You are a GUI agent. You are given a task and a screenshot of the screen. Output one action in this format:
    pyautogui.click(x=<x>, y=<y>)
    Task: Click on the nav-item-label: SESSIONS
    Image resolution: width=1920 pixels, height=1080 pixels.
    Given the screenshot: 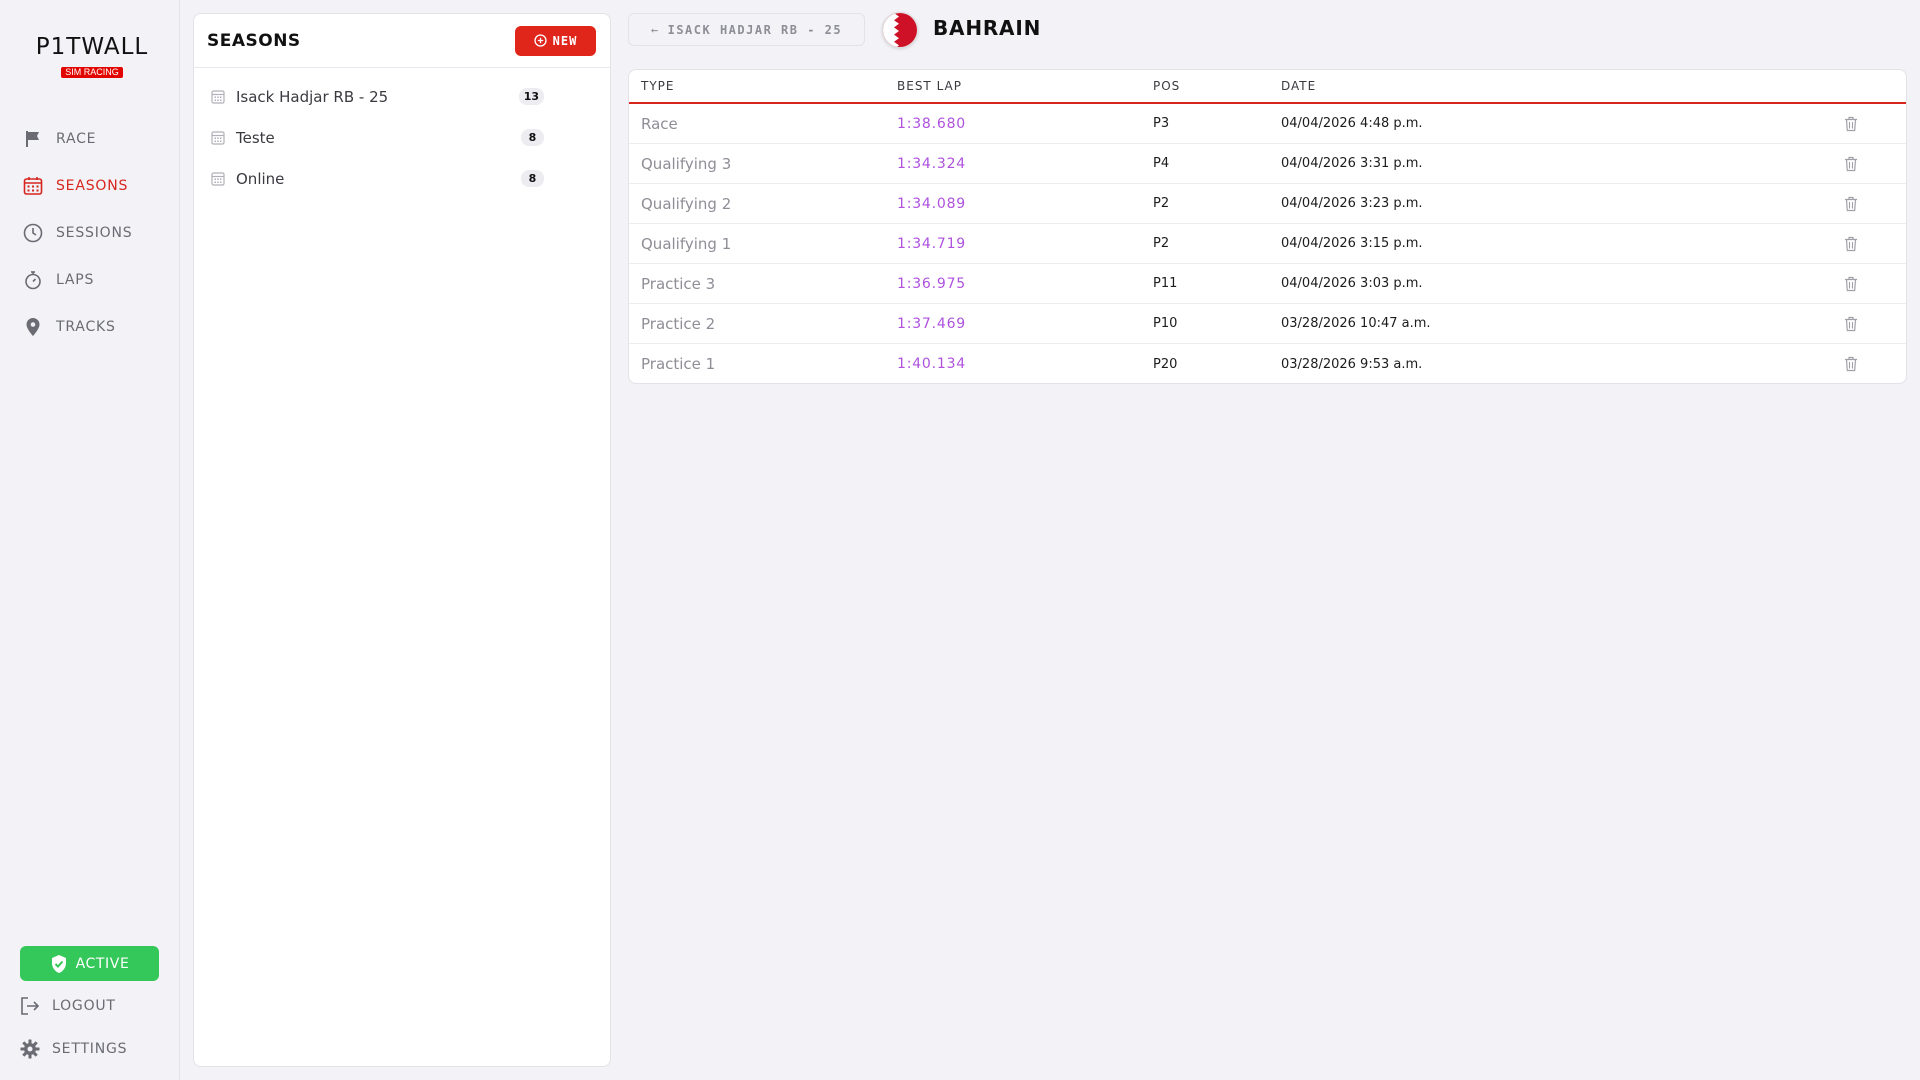 What is the action you would take?
    pyautogui.click(x=94, y=232)
    